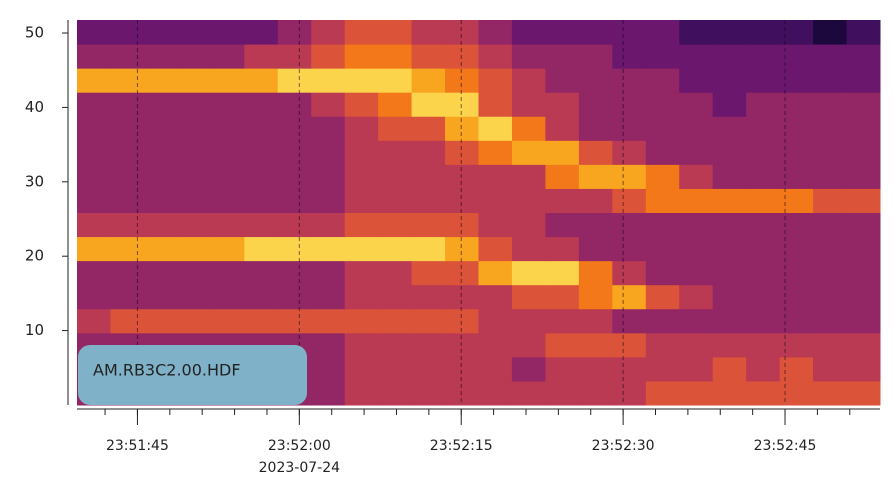 This screenshot has height=480, width=893. Describe the element at coordinates (167, 370) in the screenshot. I see `annotation: AM.RB3C2.00.HDF` at that location.